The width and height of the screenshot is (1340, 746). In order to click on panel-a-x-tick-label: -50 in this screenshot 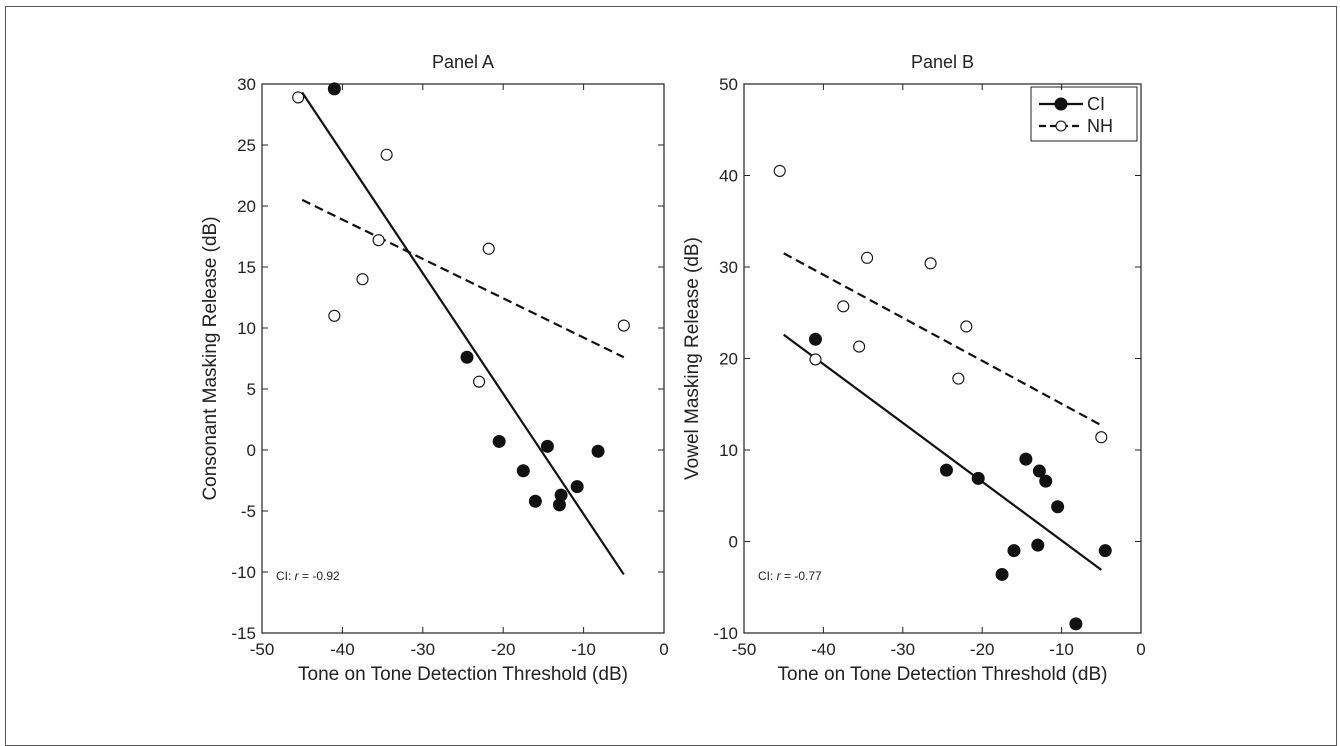, I will do `click(262, 649)`.